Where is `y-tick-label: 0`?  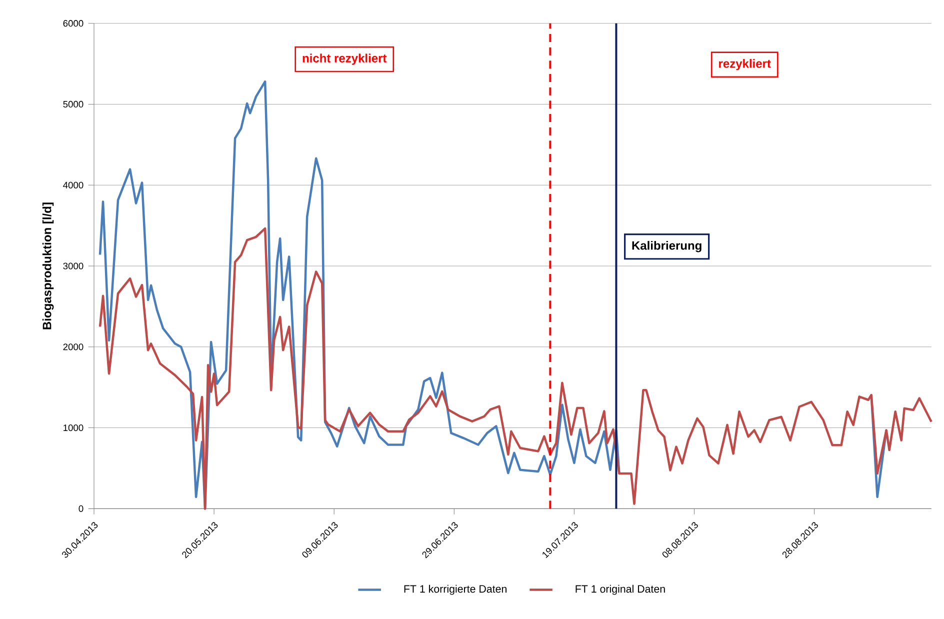
y-tick-label: 0 is located at coordinates (81, 509).